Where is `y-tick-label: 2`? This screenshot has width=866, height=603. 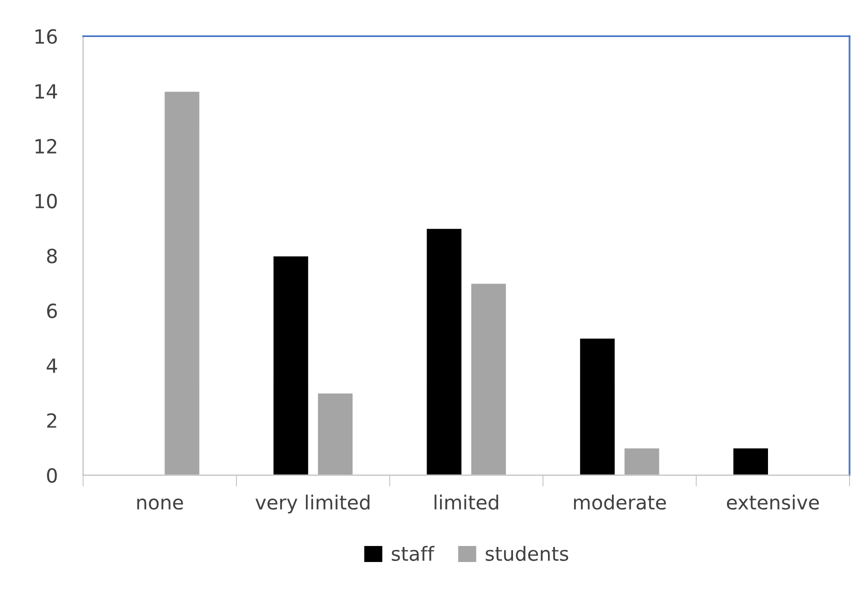 y-tick-label: 2 is located at coordinates (51, 420).